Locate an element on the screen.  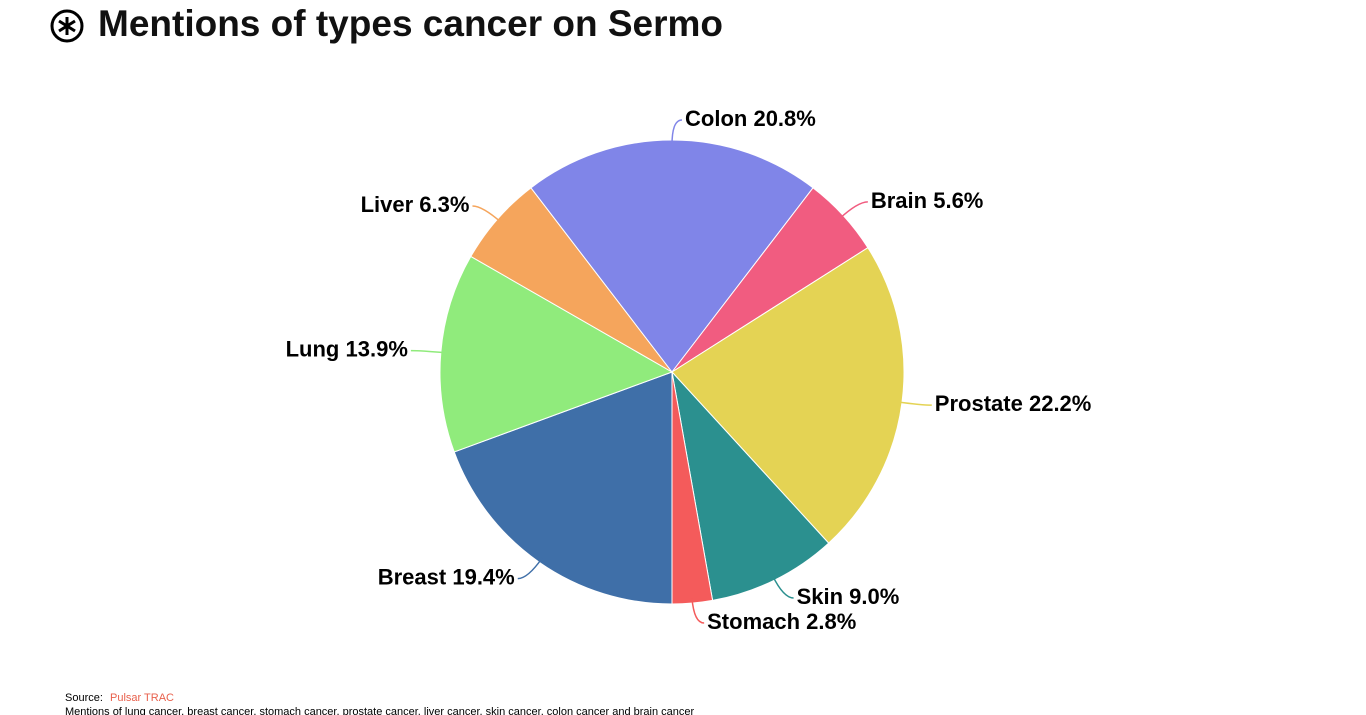
source: Pulsar TRAC is located at coordinates (142, 698).